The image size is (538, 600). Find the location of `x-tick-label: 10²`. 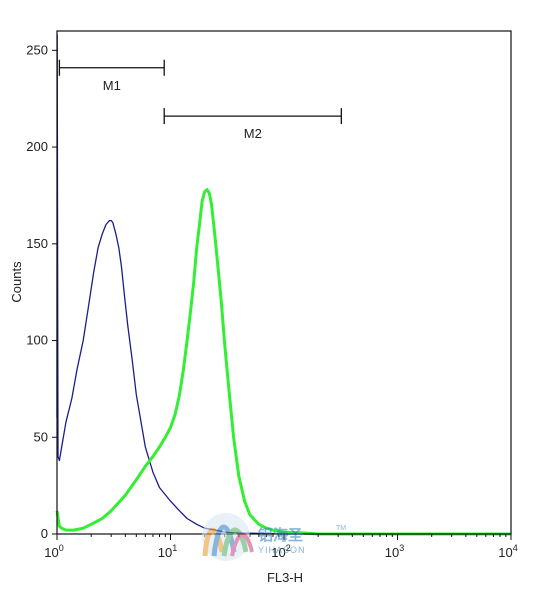

x-tick-label: 10² is located at coordinates (280, 551).